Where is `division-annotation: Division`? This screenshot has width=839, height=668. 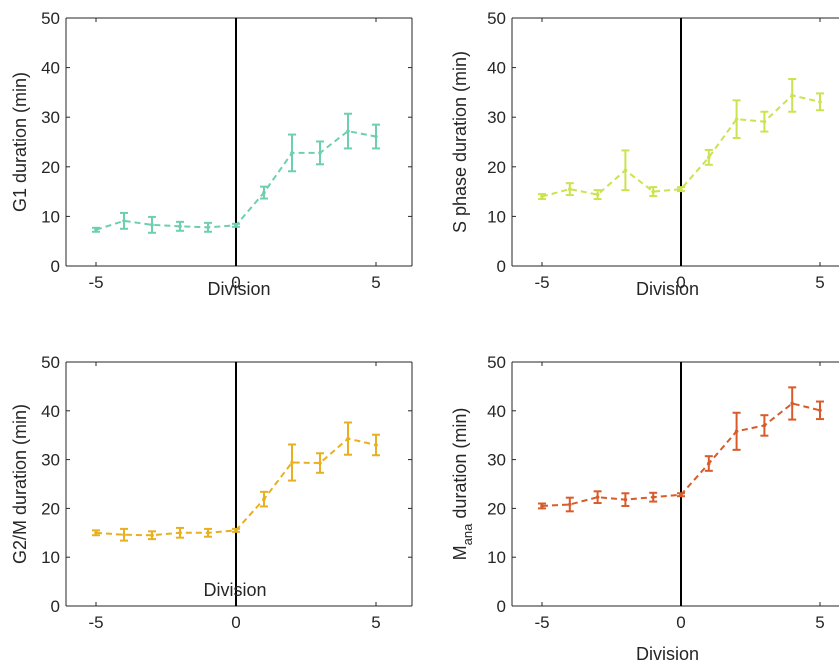
division-annotation: Division is located at coordinates (234, 590).